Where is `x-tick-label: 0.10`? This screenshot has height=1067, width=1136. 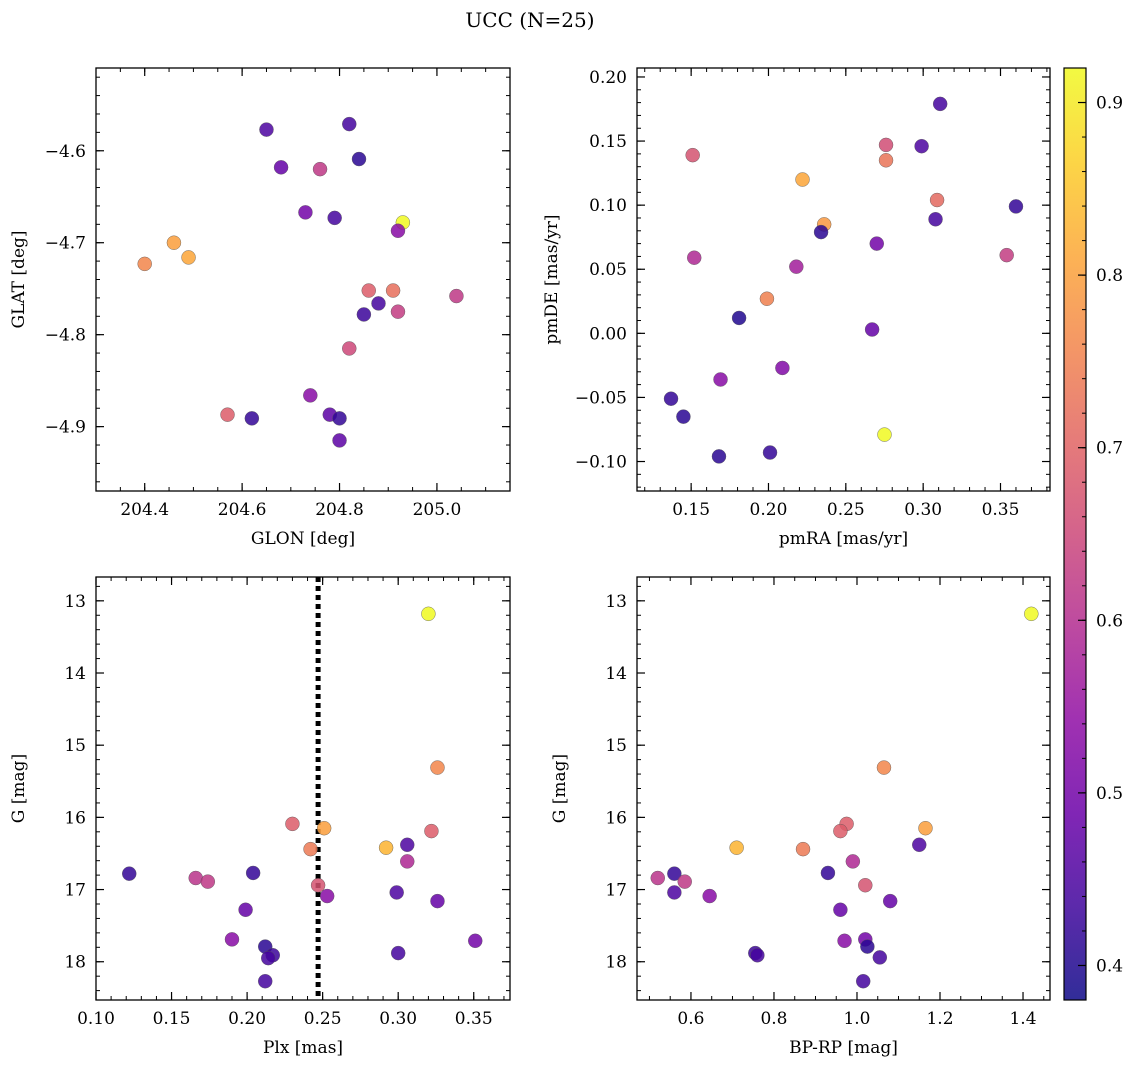 x-tick-label: 0.10 is located at coordinates (96, 1019).